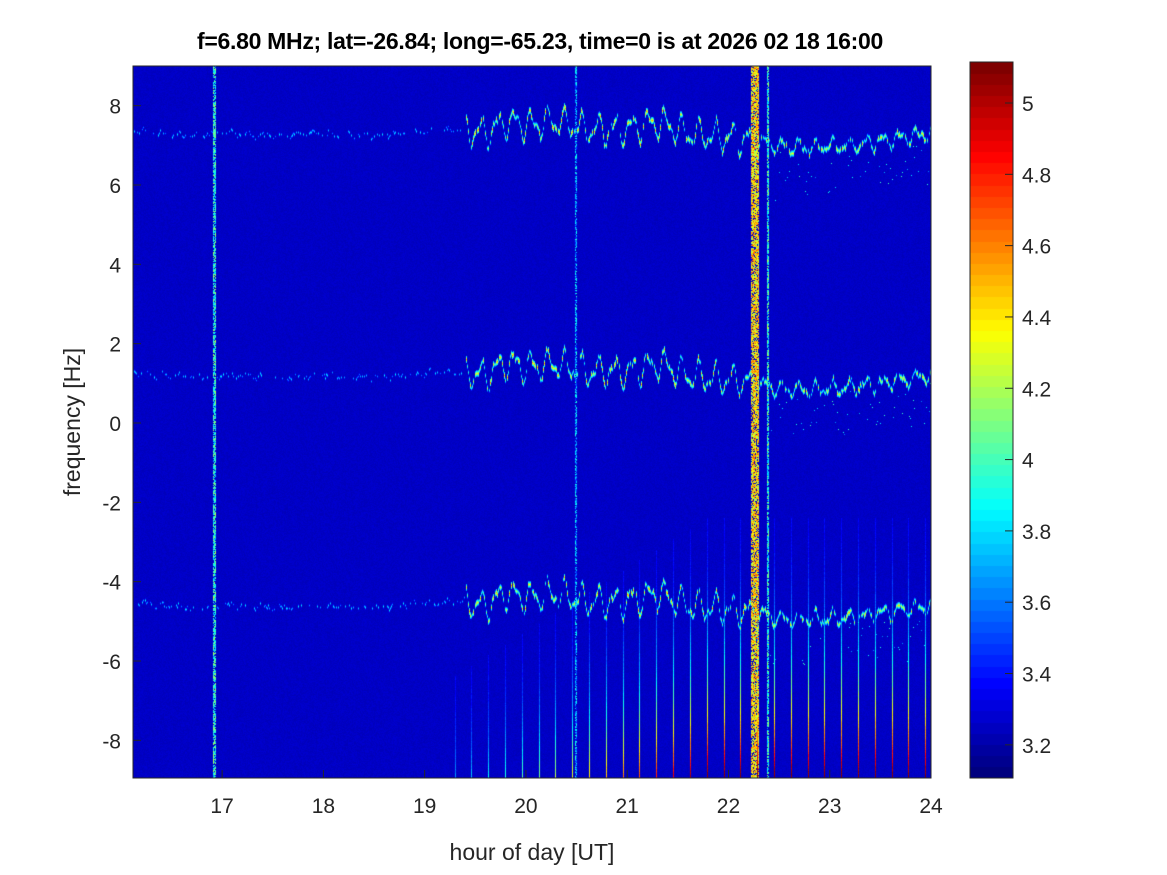  What do you see at coordinates (627, 806) in the screenshot?
I see `x-tick-label: 21` at bounding box center [627, 806].